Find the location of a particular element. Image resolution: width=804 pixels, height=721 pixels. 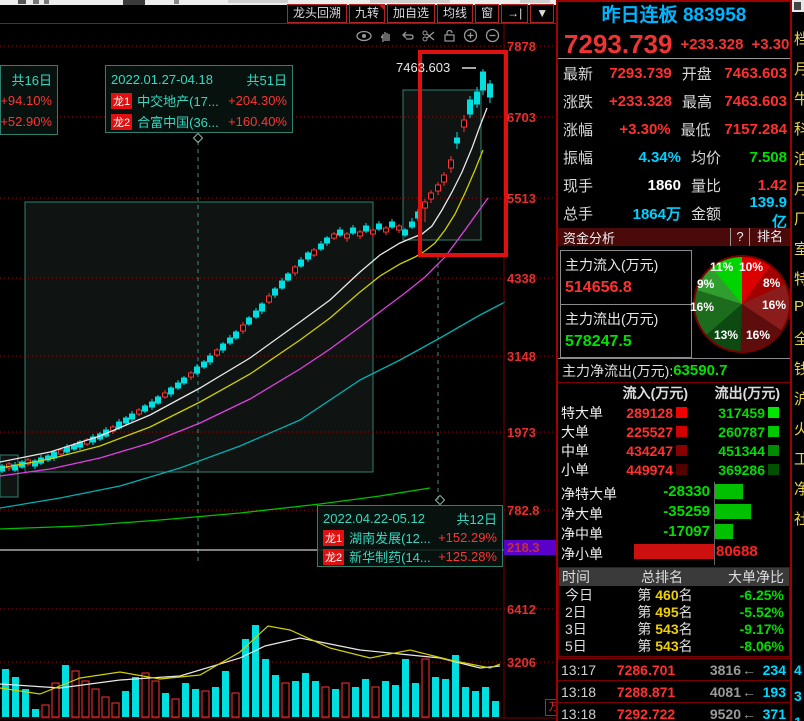

lock-icon is located at coordinates (449, 36).